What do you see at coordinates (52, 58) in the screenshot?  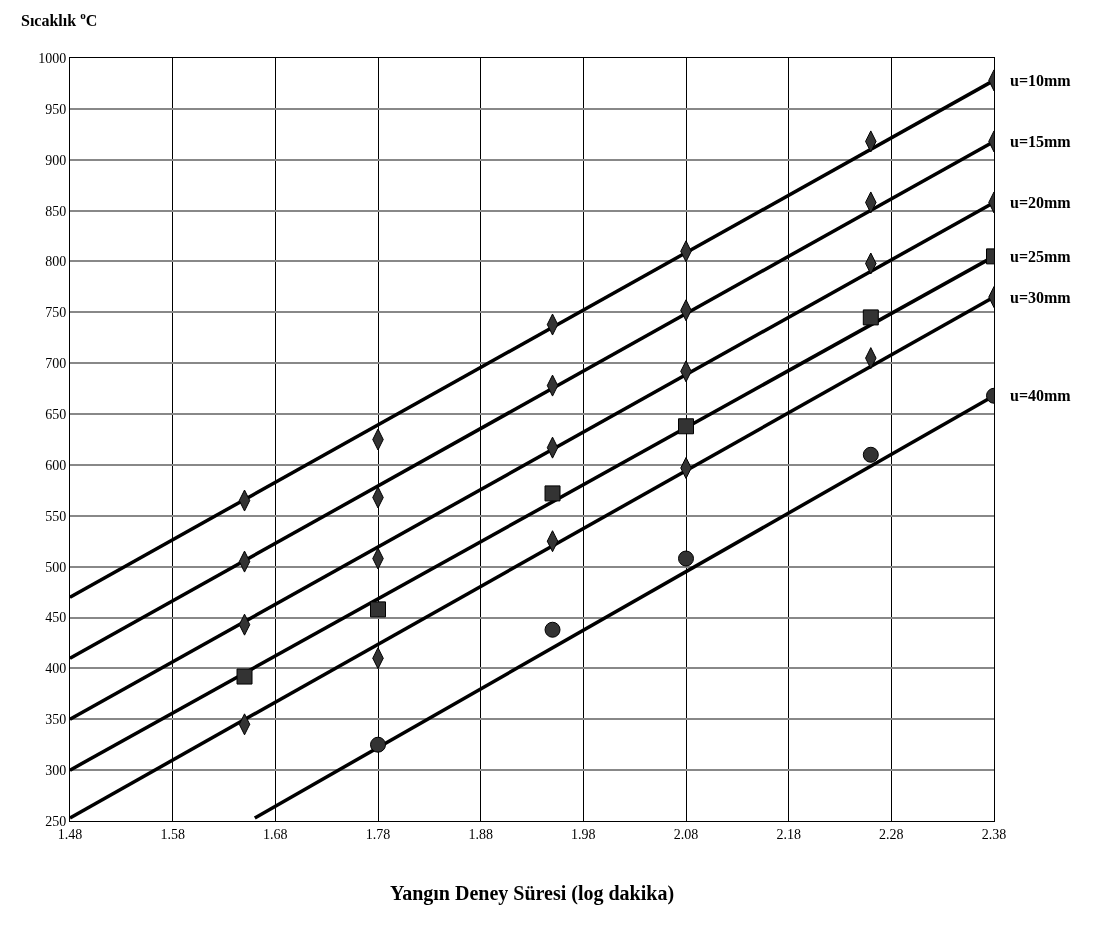 I see `y-tick-label: 1000` at bounding box center [52, 58].